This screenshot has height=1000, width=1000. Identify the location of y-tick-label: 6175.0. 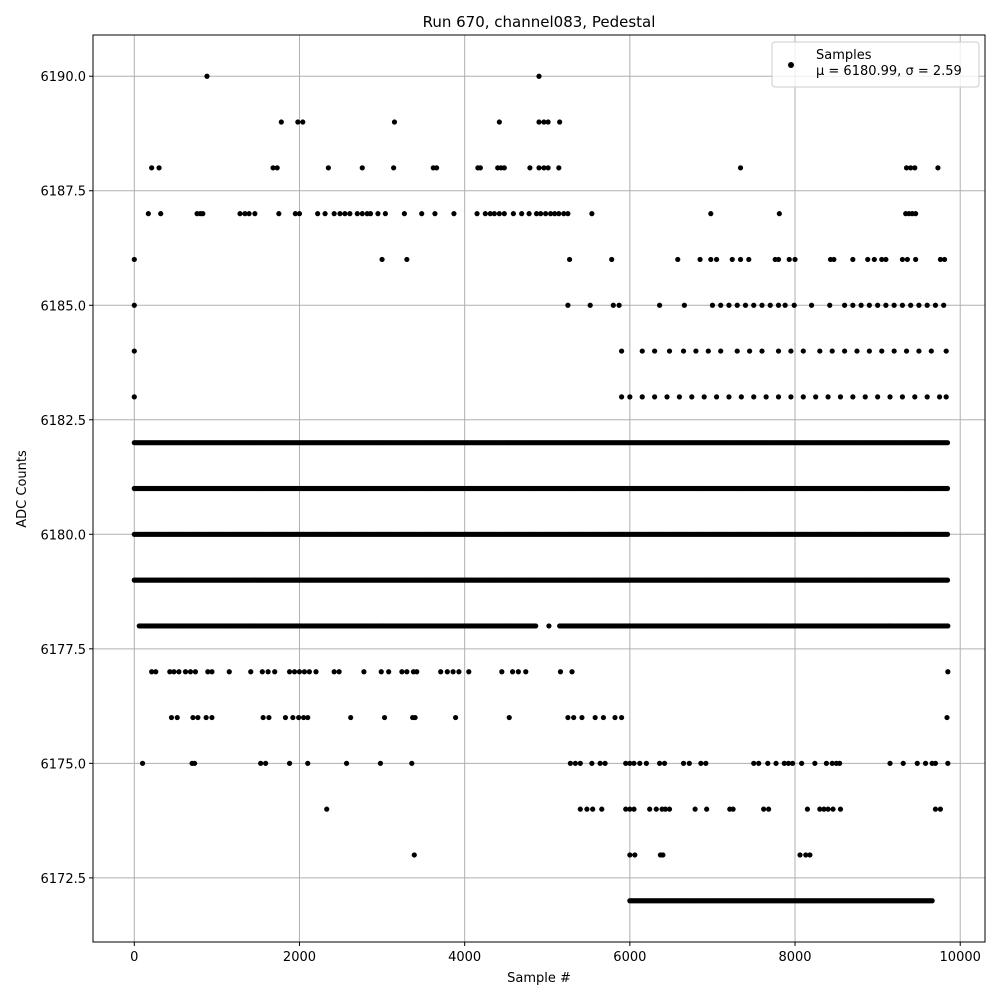
(64, 764).